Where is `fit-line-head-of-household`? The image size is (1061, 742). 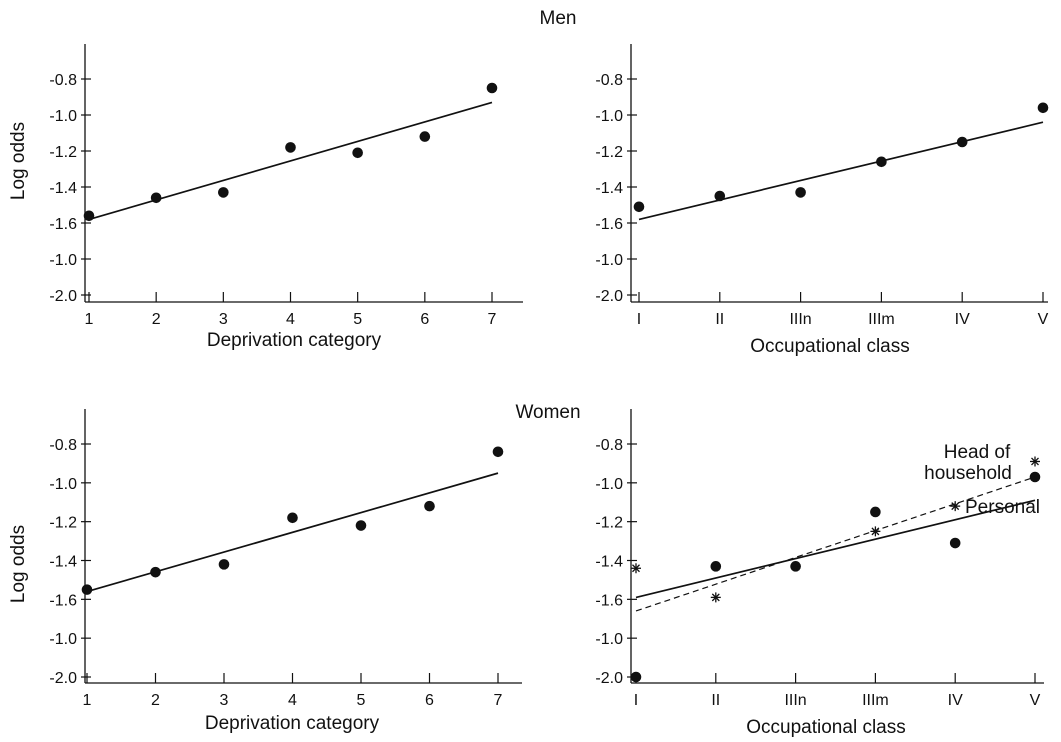
fit-line-head-of-household is located at coordinates (835, 544).